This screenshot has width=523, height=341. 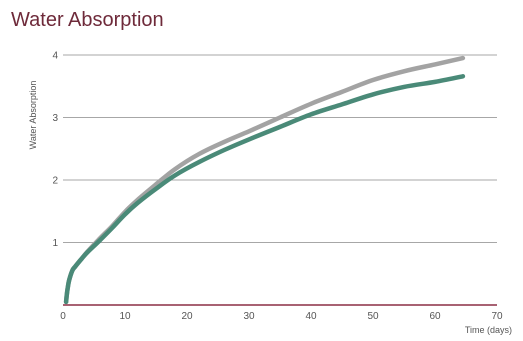 What do you see at coordinates (373, 316) in the screenshot?
I see `x-tick-label: 50` at bounding box center [373, 316].